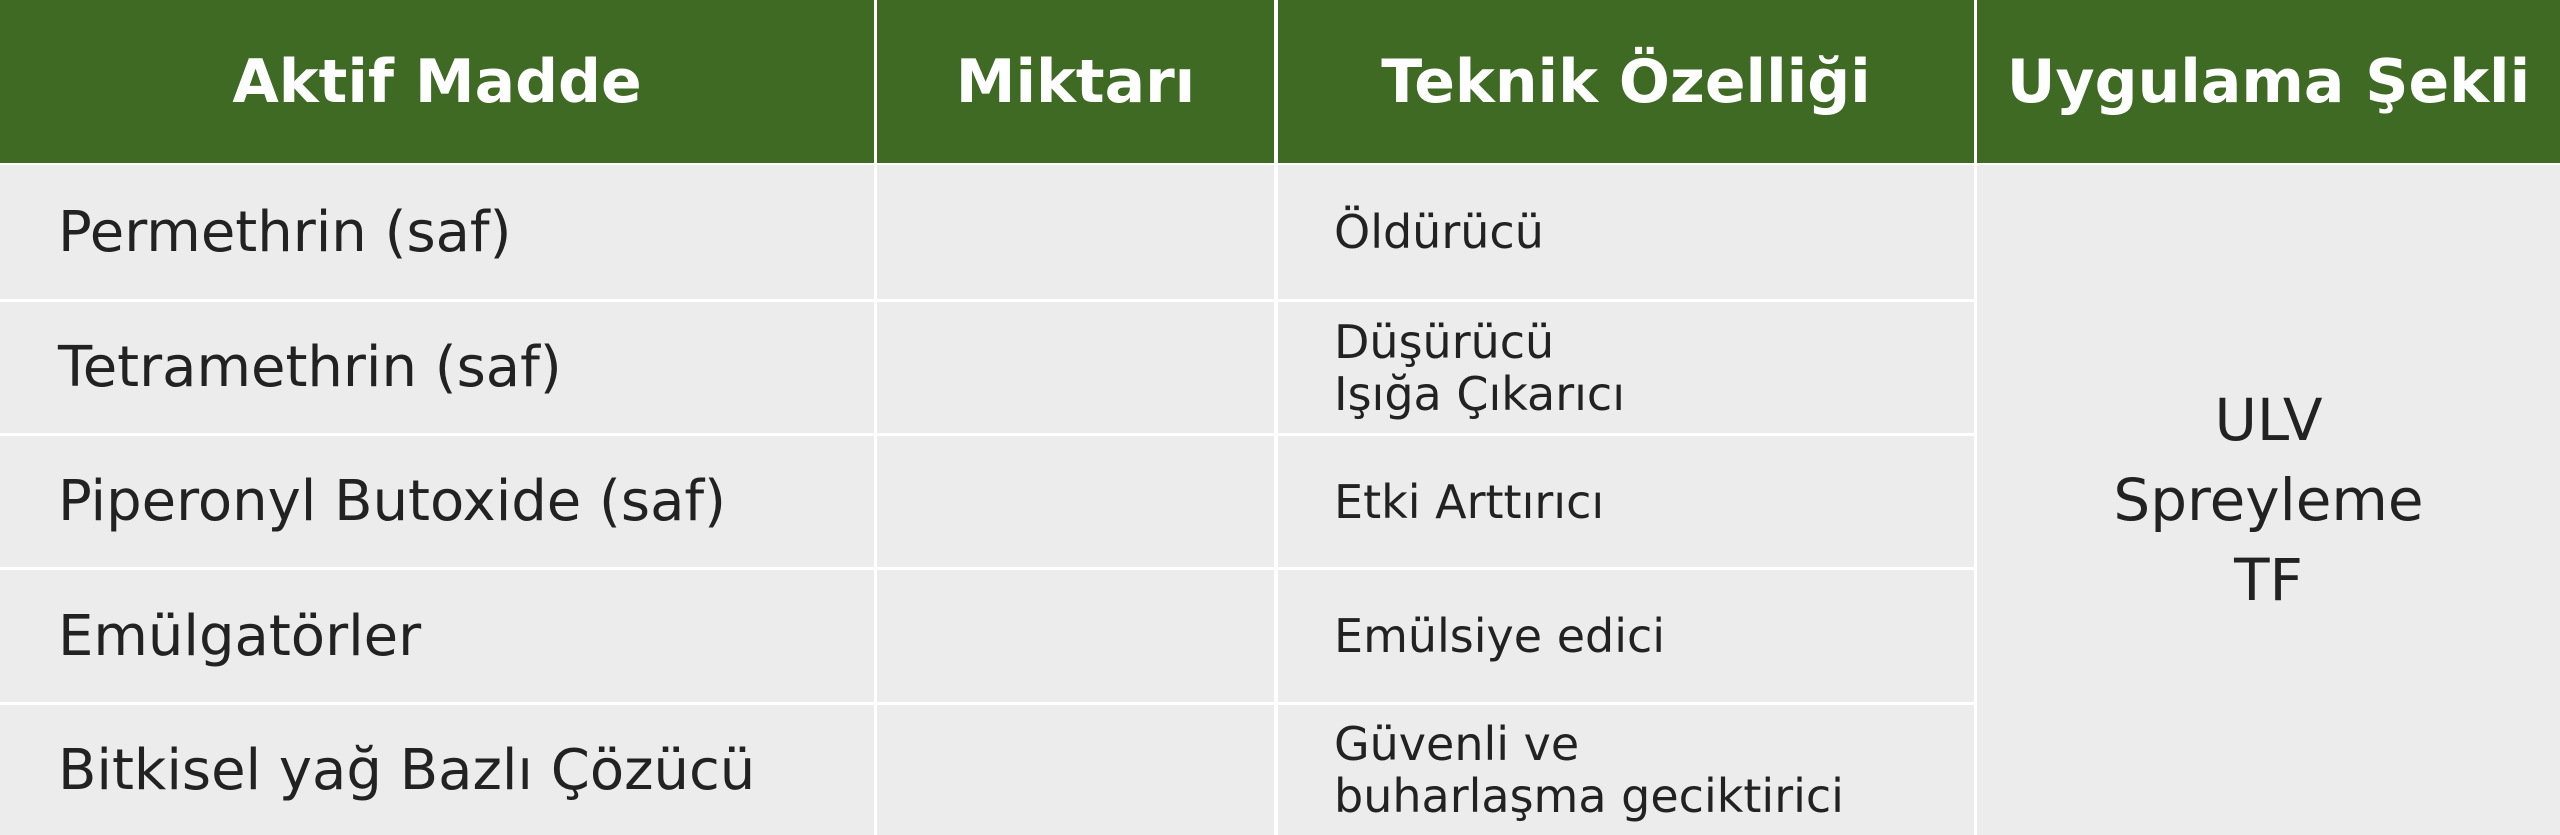 This screenshot has width=2560, height=835. Describe the element at coordinates (1589, 796) in the screenshot. I see `feature-line: buharlaşma geciktirici` at that location.